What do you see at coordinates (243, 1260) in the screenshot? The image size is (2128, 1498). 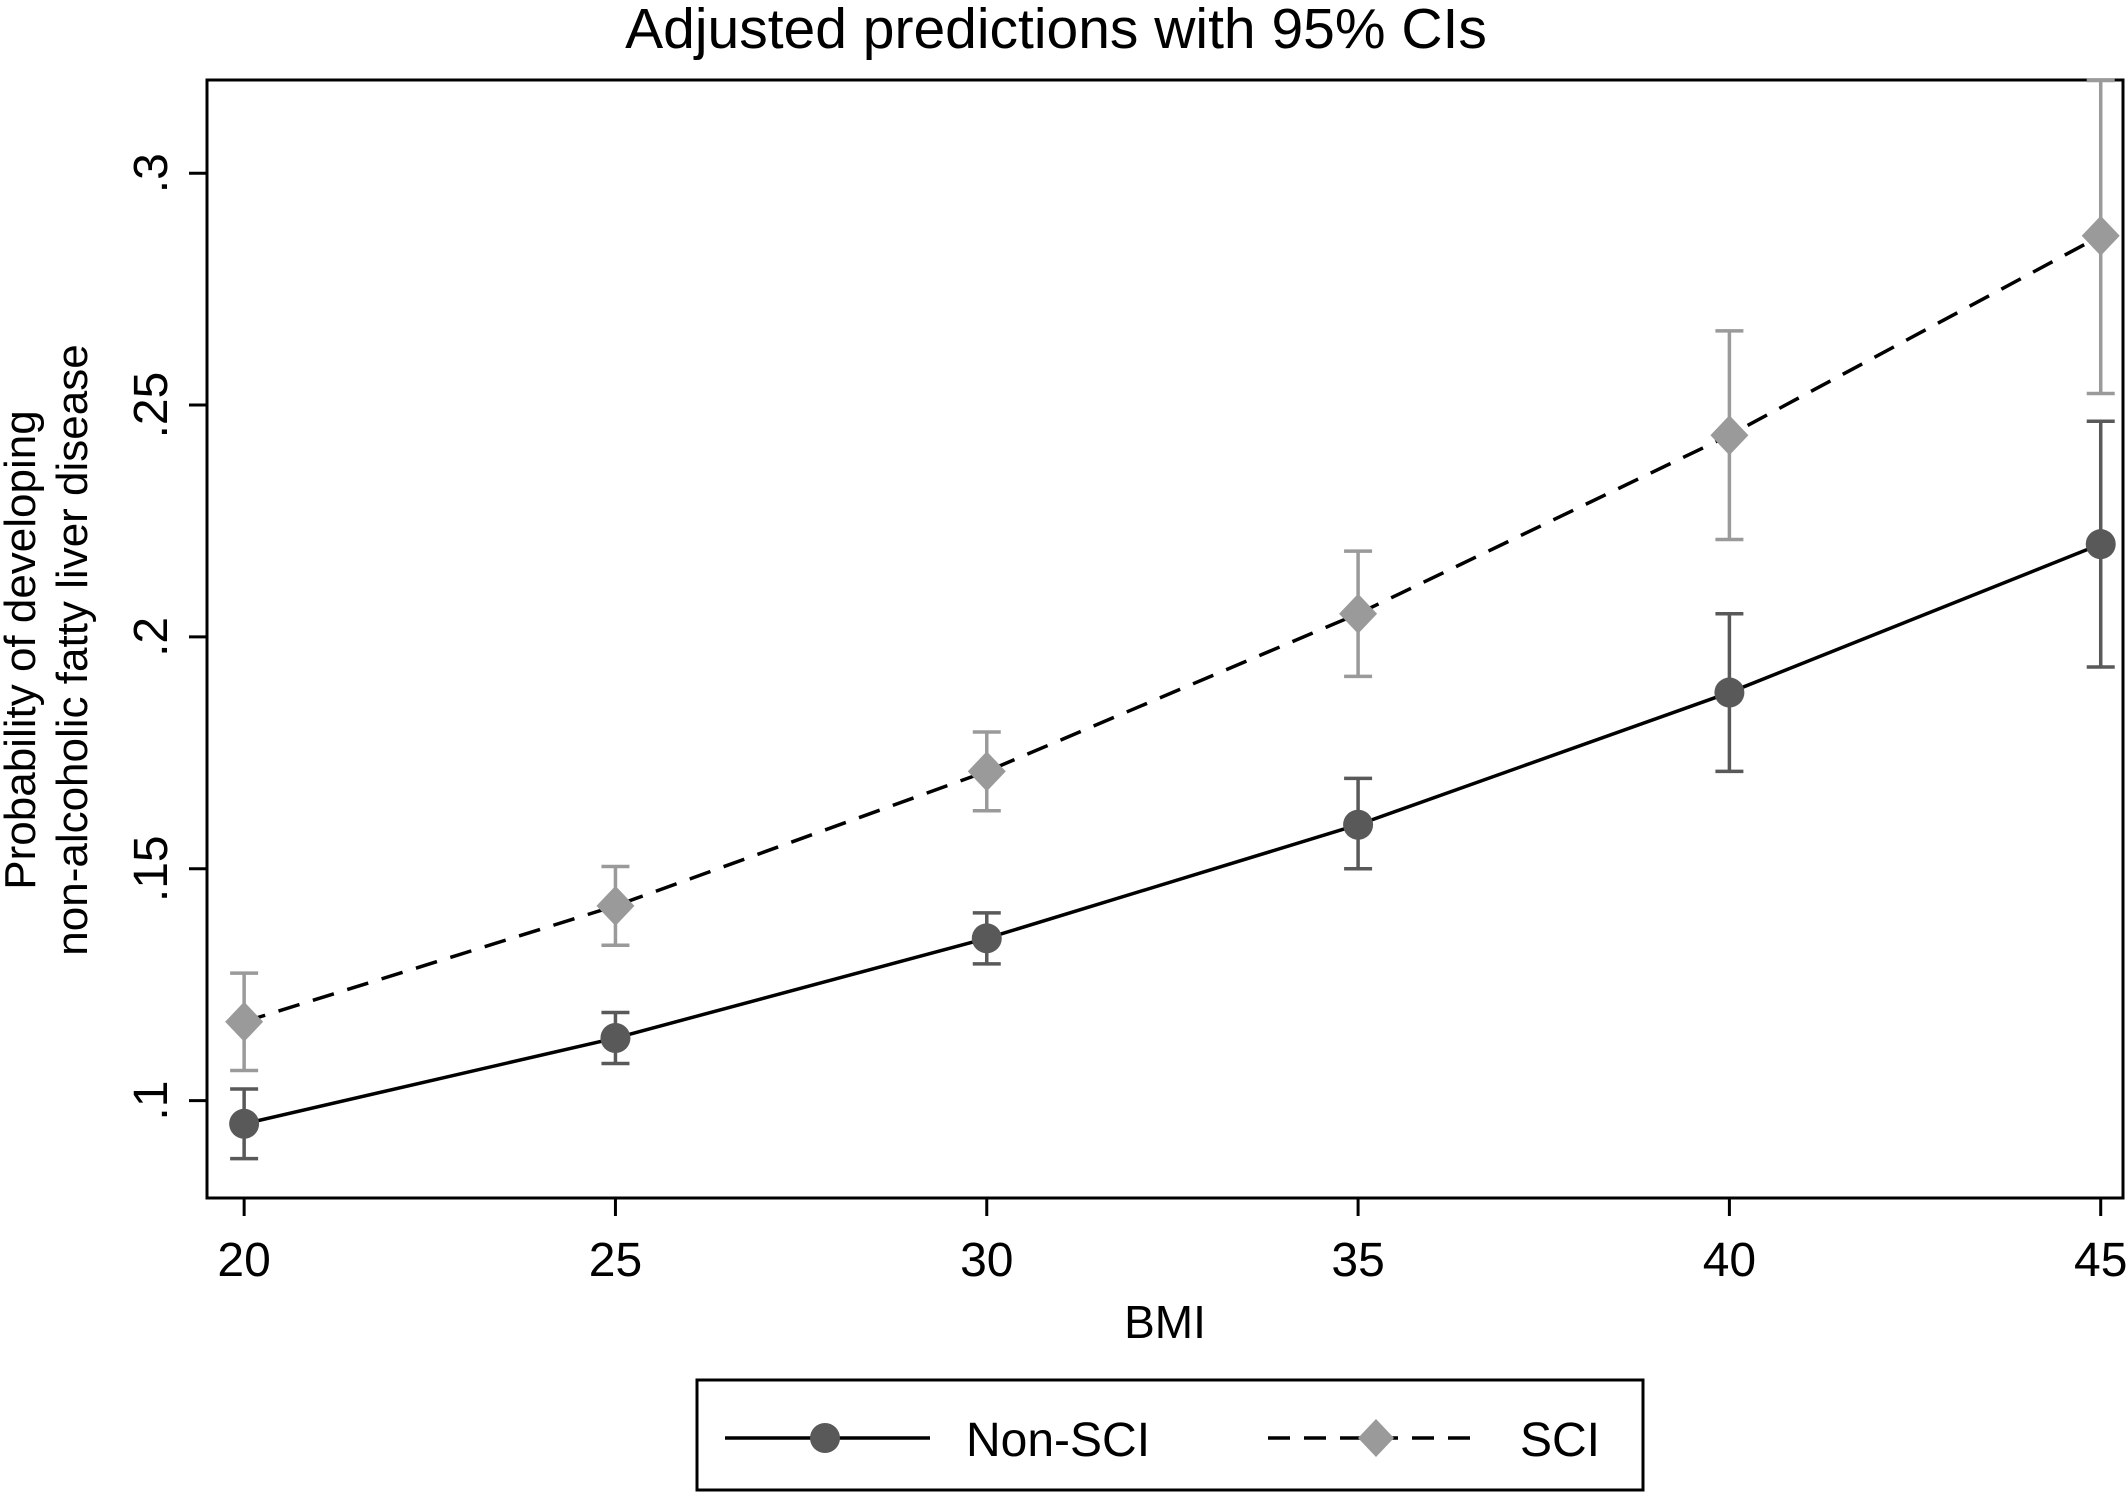 I see `x-tick-label: 20` at bounding box center [243, 1260].